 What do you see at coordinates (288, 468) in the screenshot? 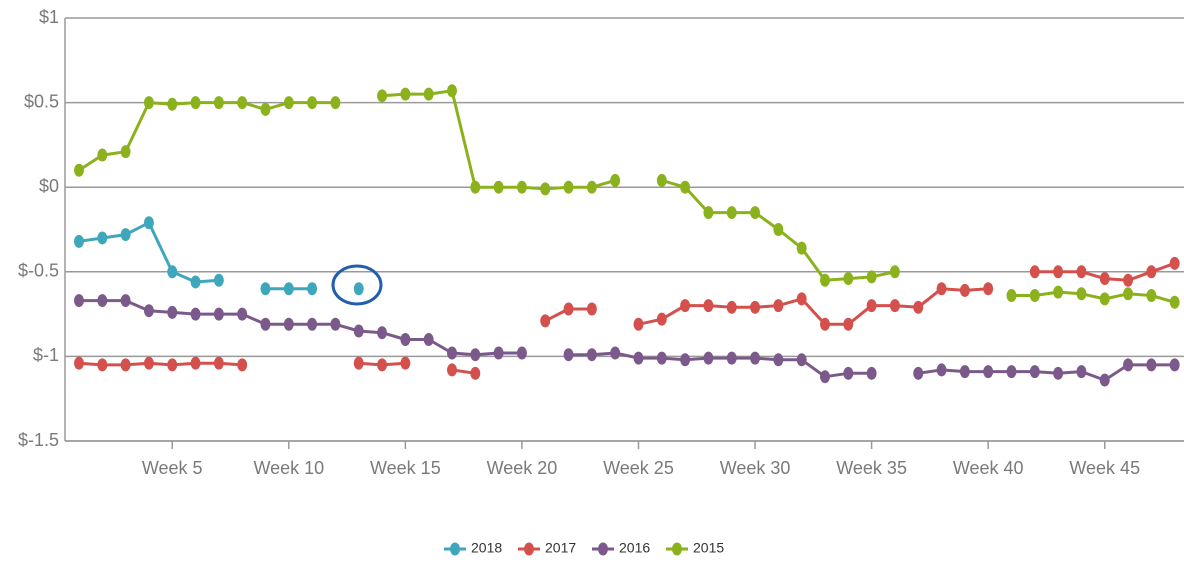
I see `x-tick-label: Week 10` at bounding box center [288, 468].